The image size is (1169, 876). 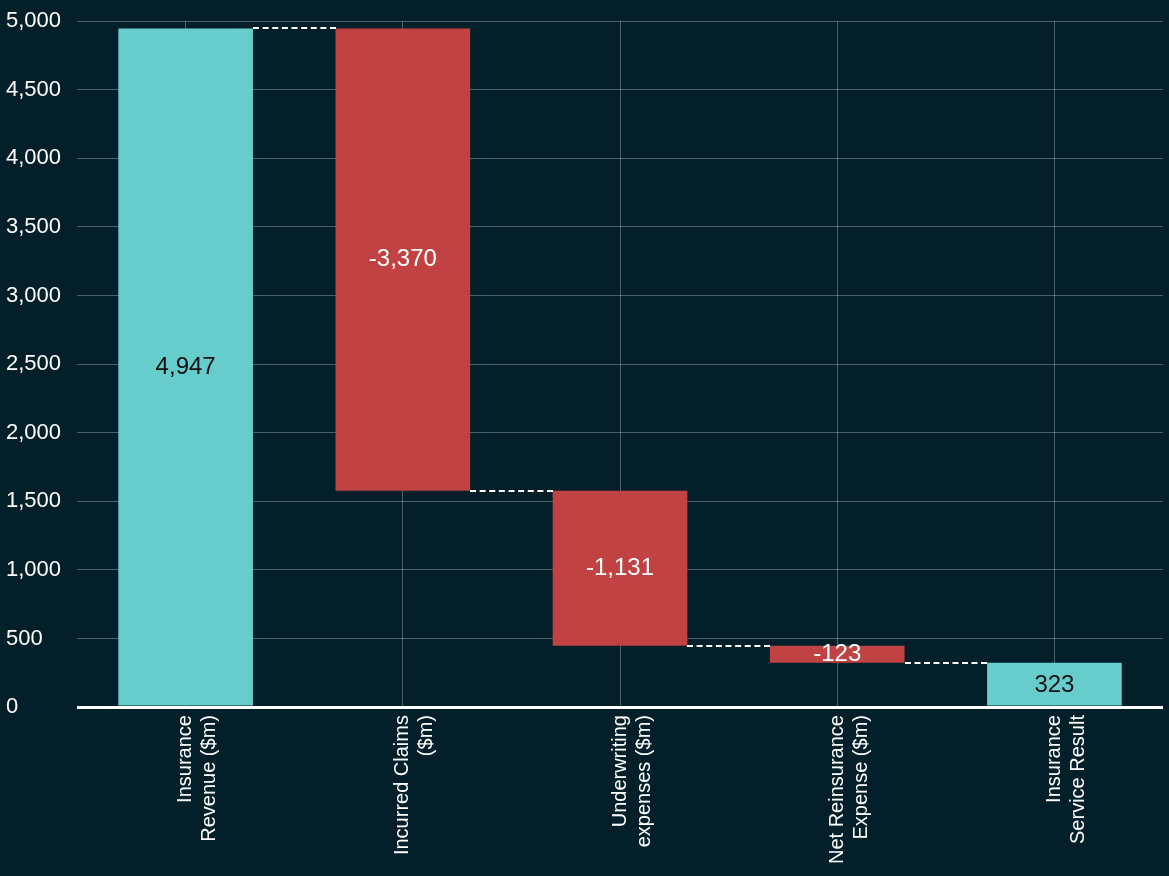 I want to click on y-tick-label: 3,000, so click(x=34, y=294).